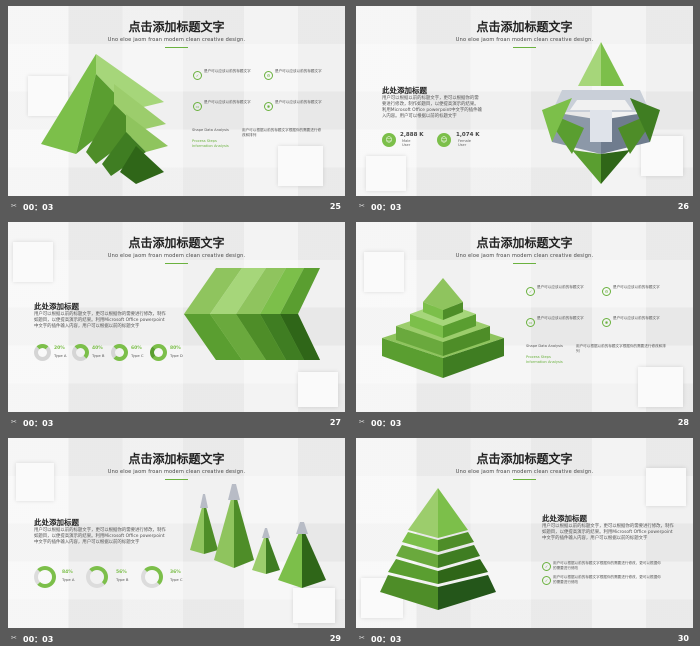 Image resolution: width=700 pixels, height=646 pixels. What do you see at coordinates (607, 579) in the screenshot?
I see `bullet-text: 用户可以根据以前的标题文字根据你的需要进行修改，更可以根据你的需要进行修改` at bounding box center [607, 579].